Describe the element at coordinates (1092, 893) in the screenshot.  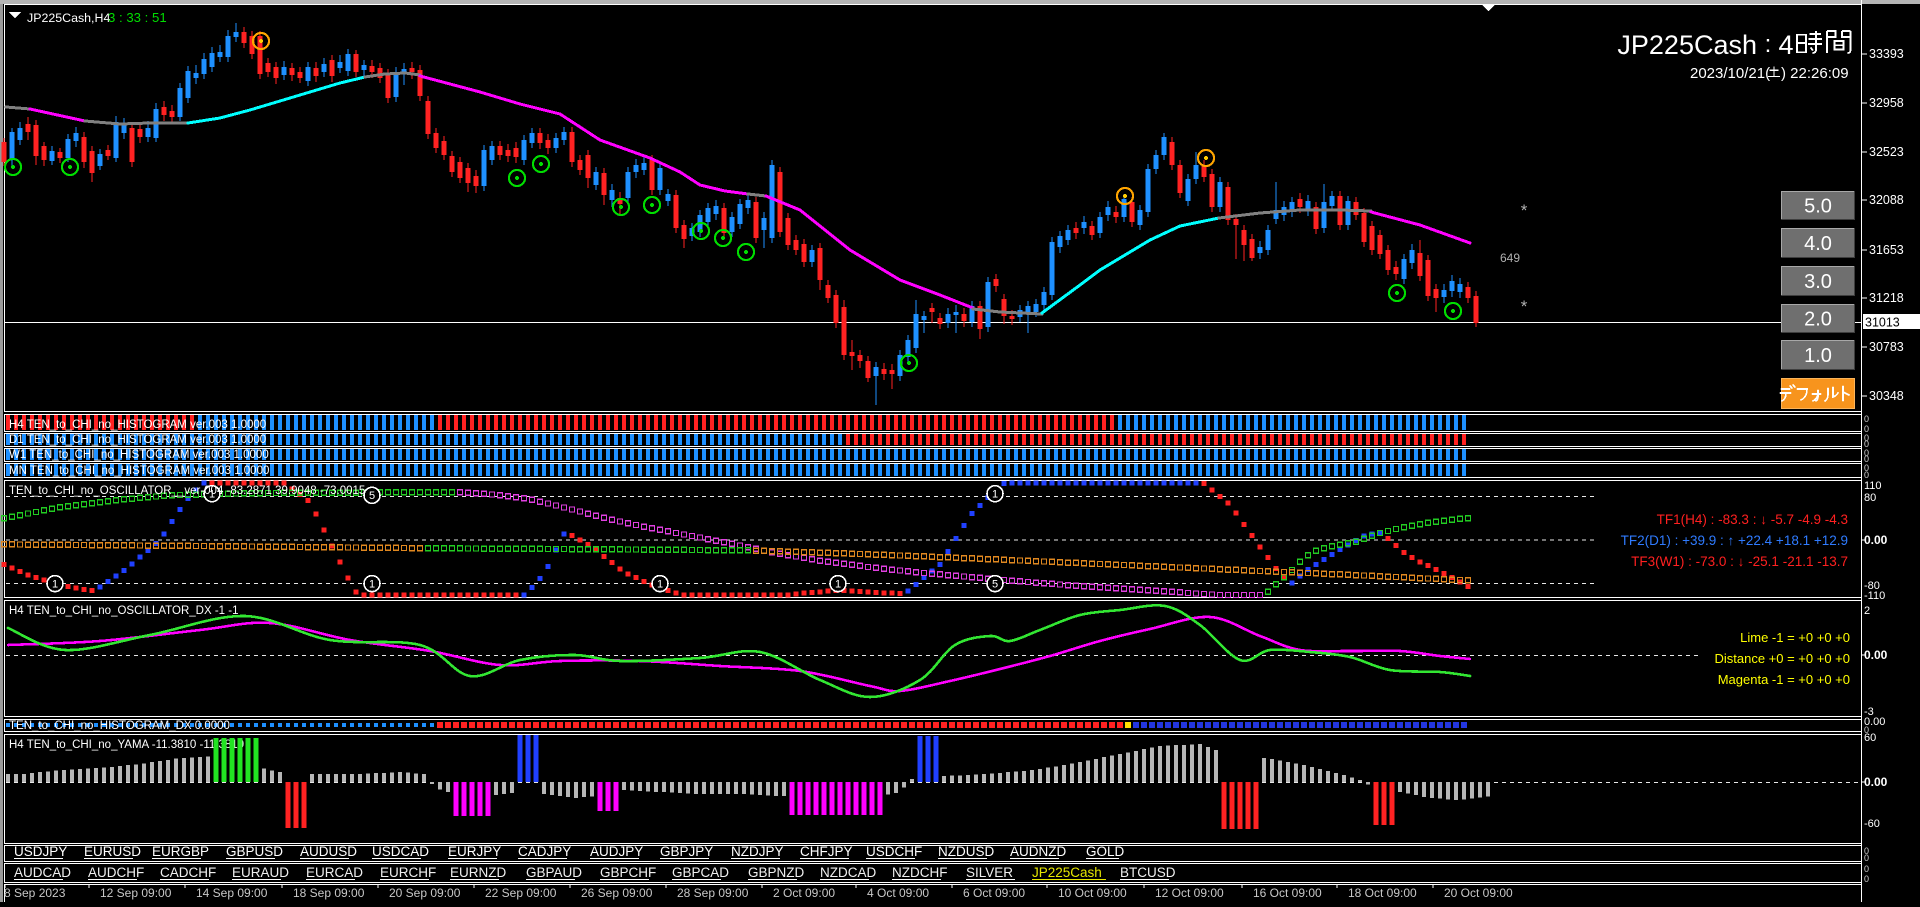
I see `svg-text: 10 Oct 09:00` at that location.